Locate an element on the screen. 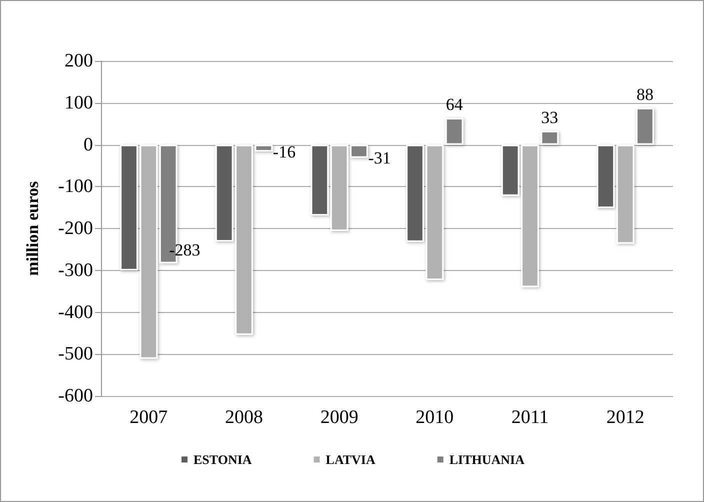  x-tick-label: 2008 is located at coordinates (244, 417).